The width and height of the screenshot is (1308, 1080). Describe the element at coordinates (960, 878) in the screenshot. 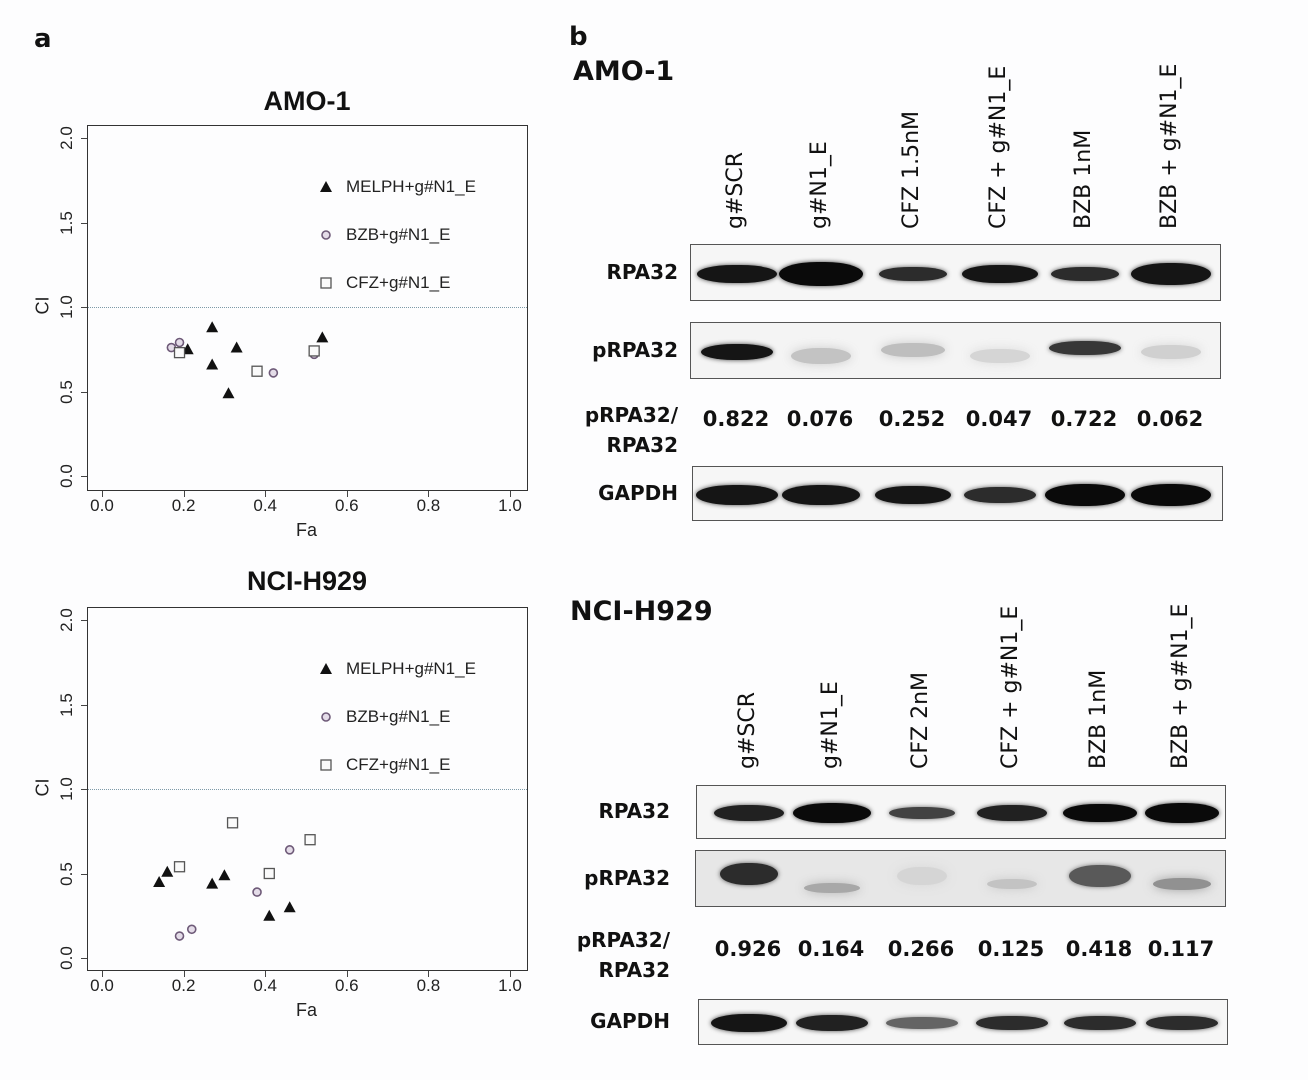

I see `prpa32-blot-strip` at that location.